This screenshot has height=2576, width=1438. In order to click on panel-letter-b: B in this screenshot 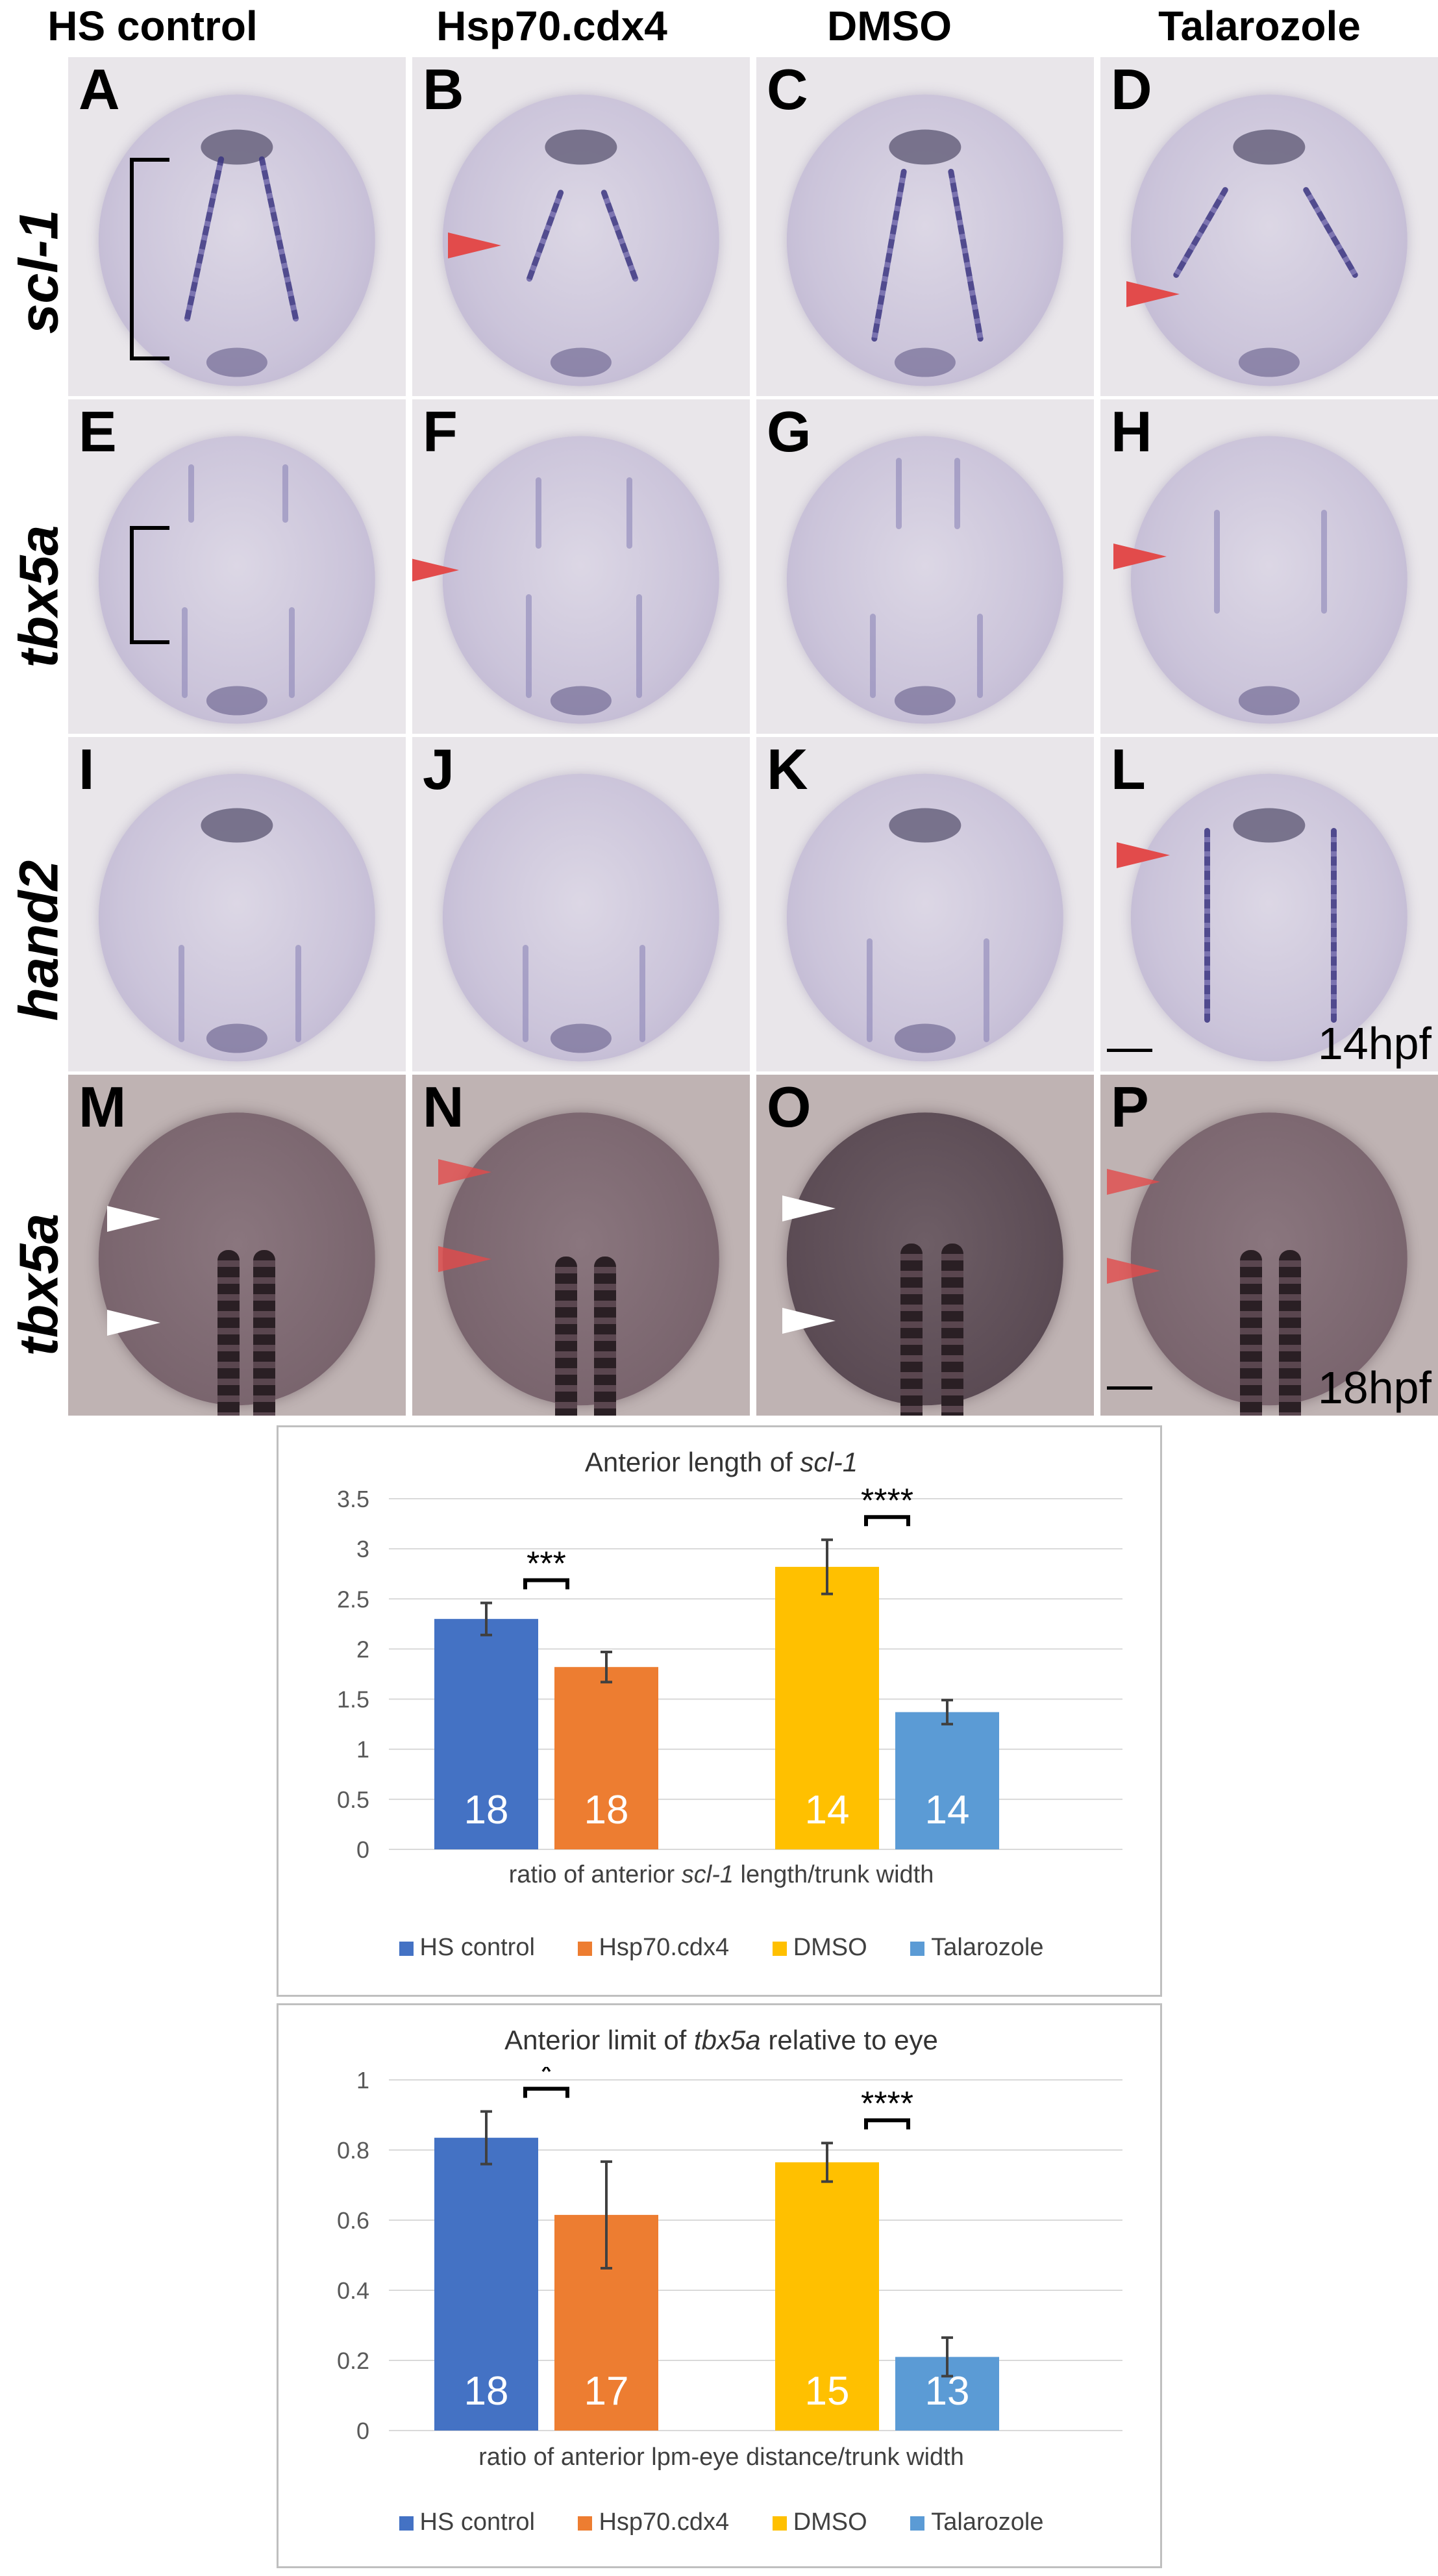, I will do `click(443, 89)`.